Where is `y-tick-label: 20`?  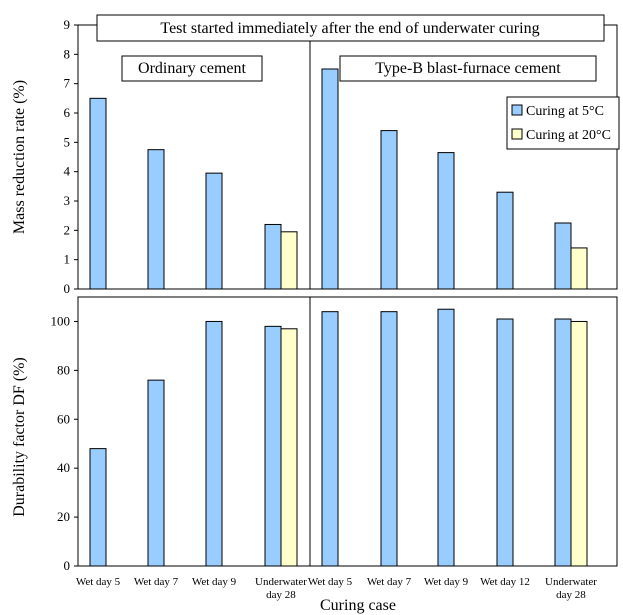
y-tick-label: 20 is located at coordinates (63, 516).